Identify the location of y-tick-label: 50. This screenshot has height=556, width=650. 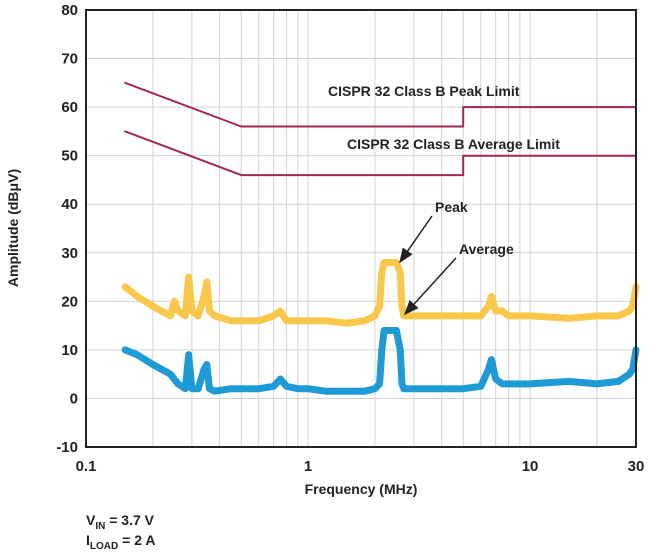
(69, 156).